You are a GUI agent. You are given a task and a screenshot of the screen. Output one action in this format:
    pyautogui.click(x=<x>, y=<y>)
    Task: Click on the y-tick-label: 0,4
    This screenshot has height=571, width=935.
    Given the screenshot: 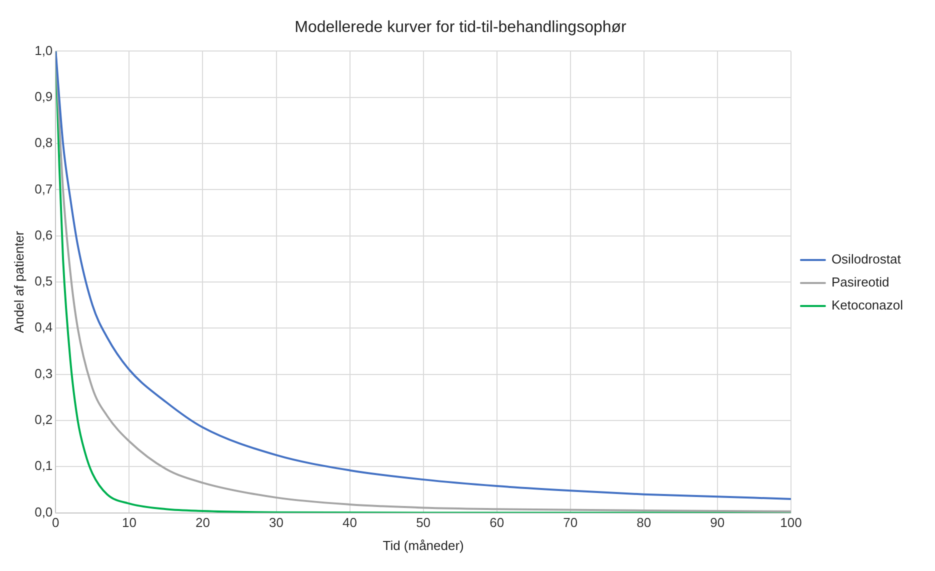 What is the action you would take?
    pyautogui.click(x=43, y=327)
    